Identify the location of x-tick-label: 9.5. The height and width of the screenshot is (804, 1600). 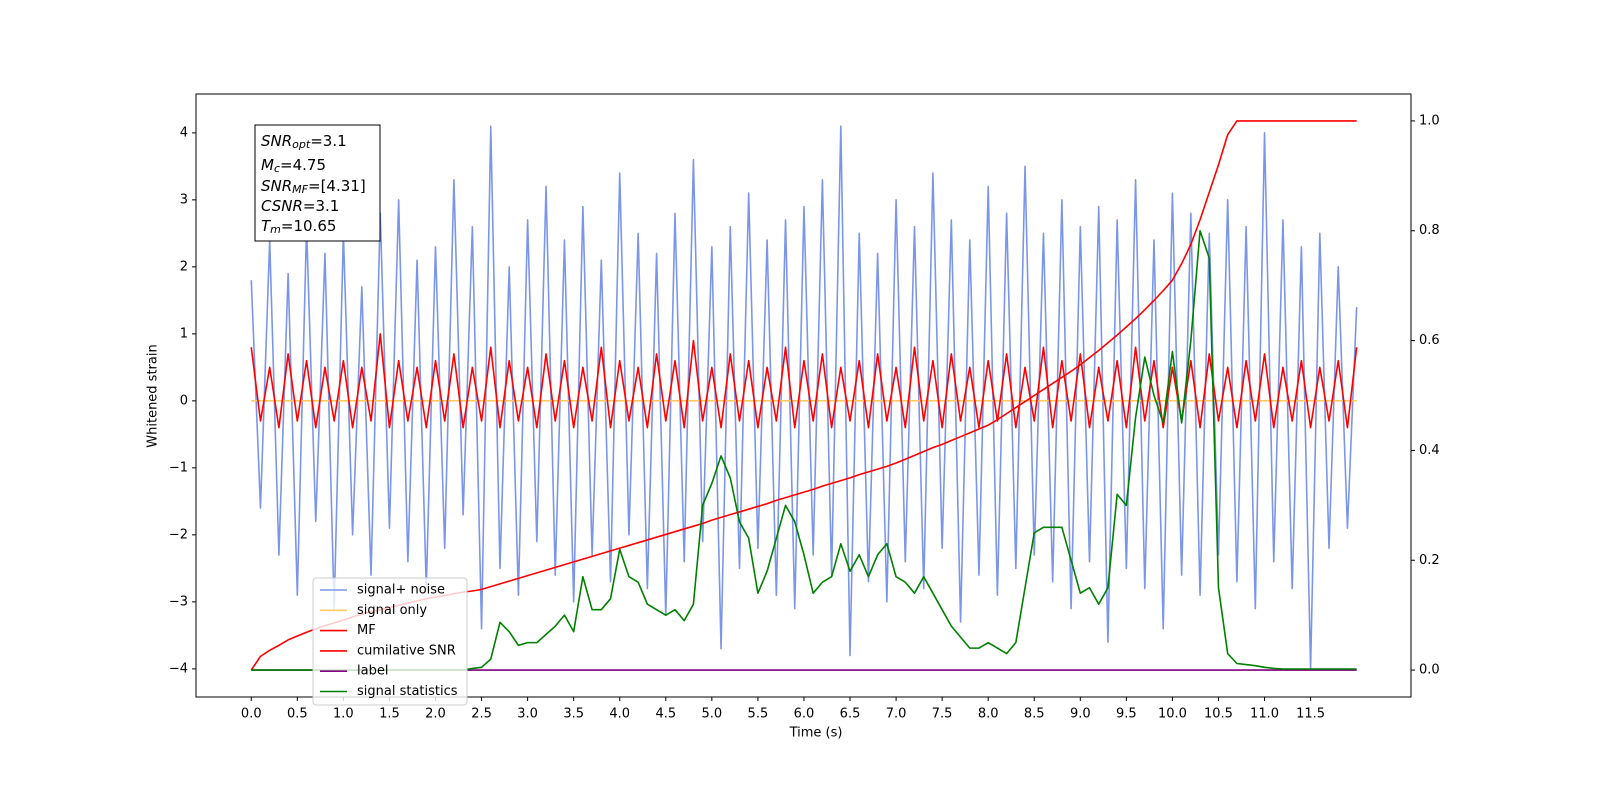
(1126, 714).